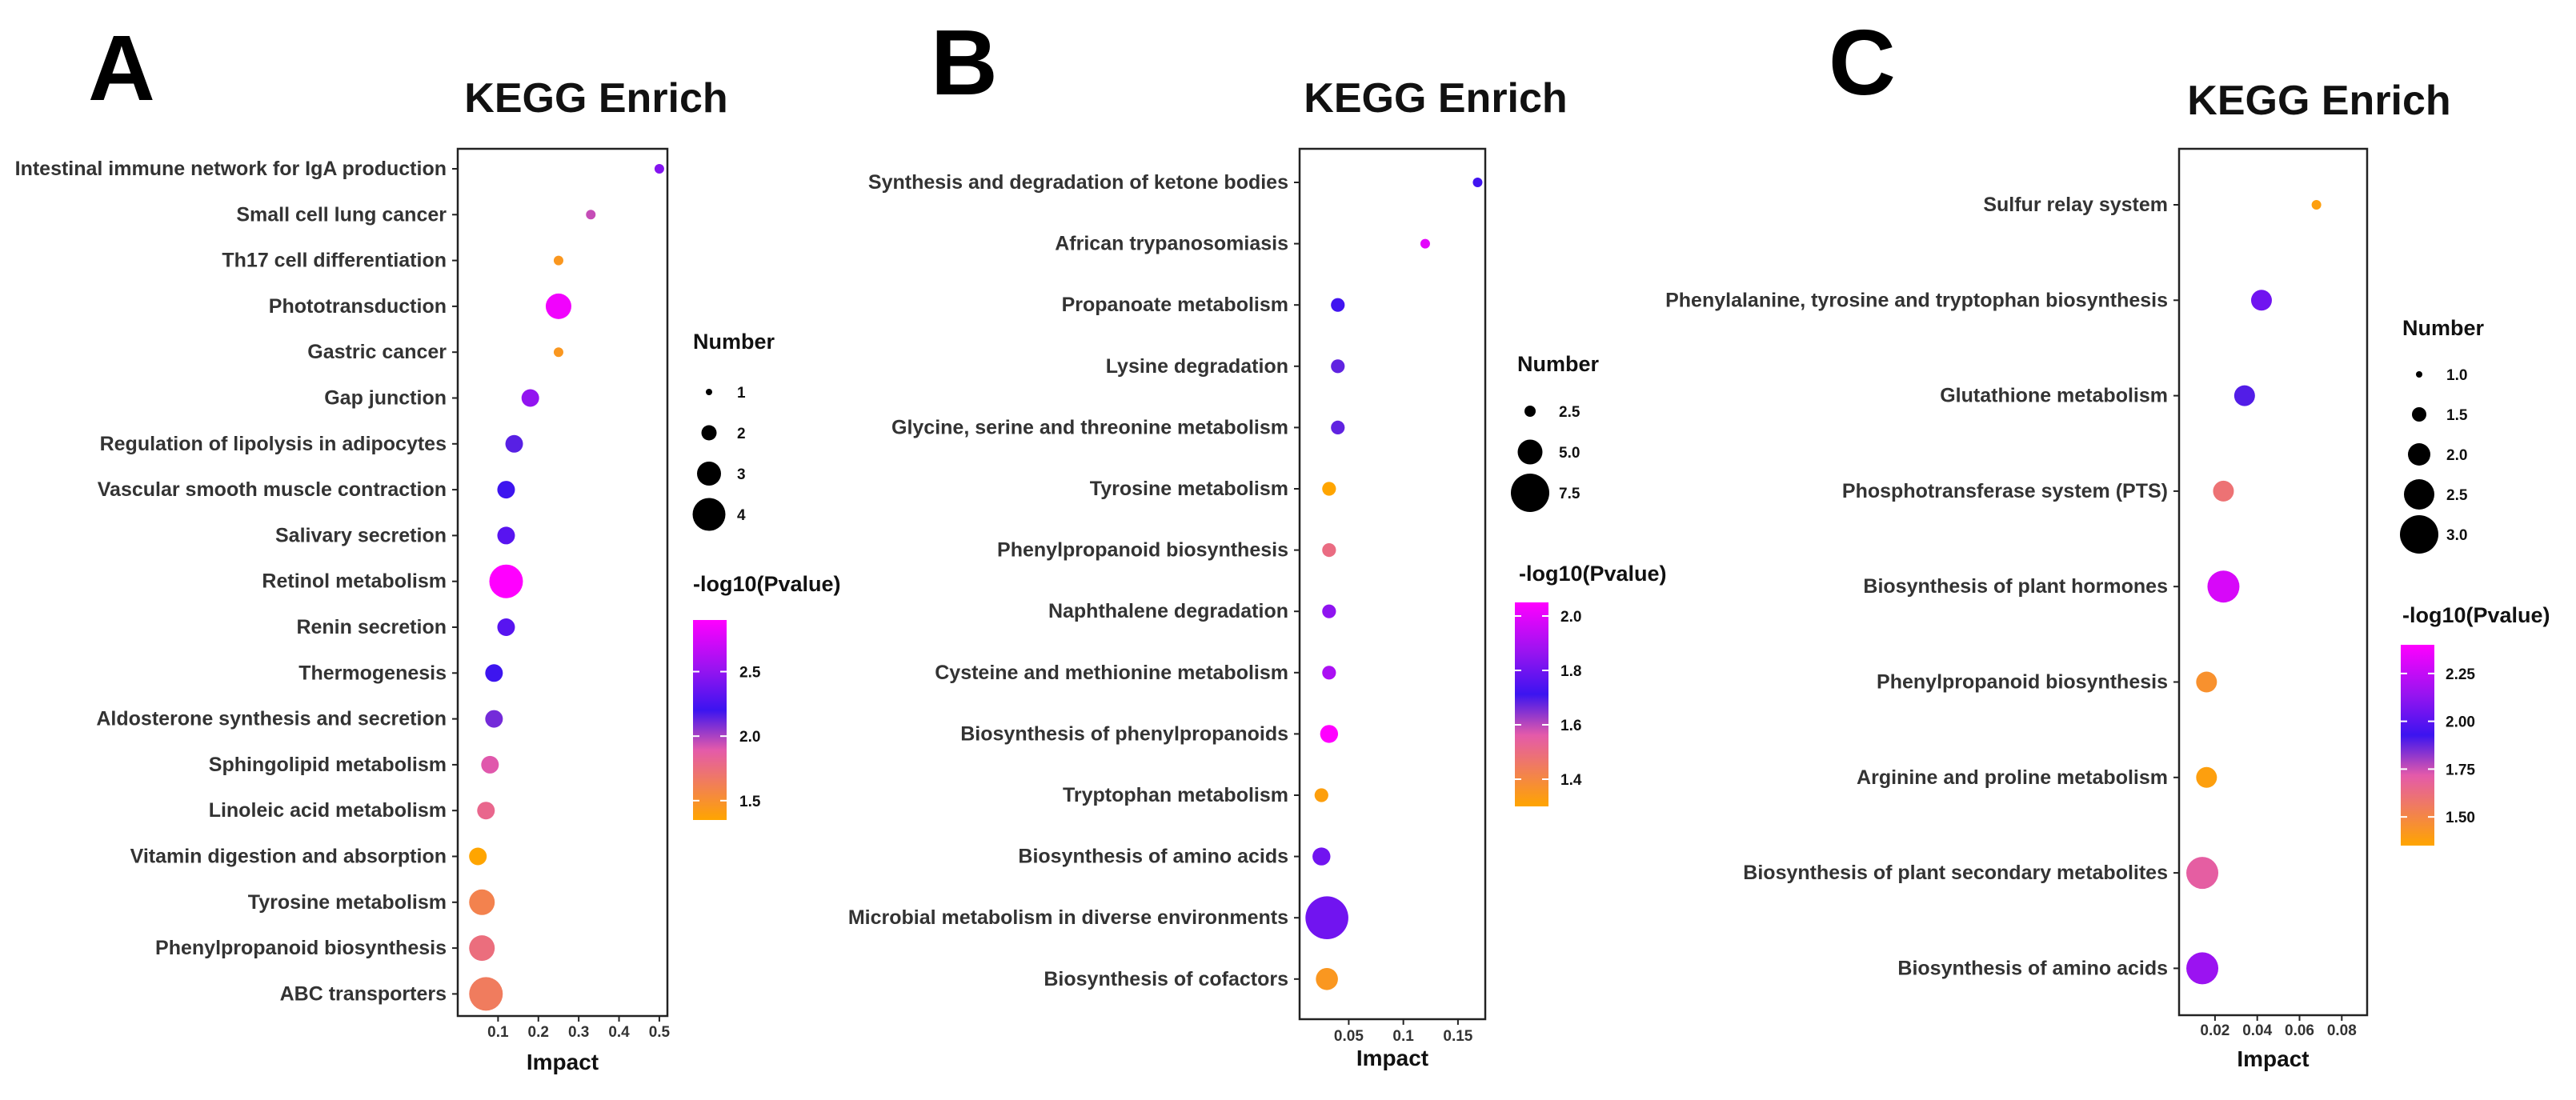 The height and width of the screenshot is (1100, 2576). I want to click on size-legend-label: 2, so click(741, 434).